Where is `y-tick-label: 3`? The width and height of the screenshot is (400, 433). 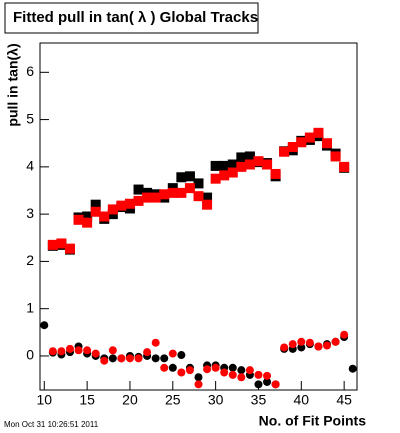
y-tick-label: 3 is located at coordinates (30, 213).